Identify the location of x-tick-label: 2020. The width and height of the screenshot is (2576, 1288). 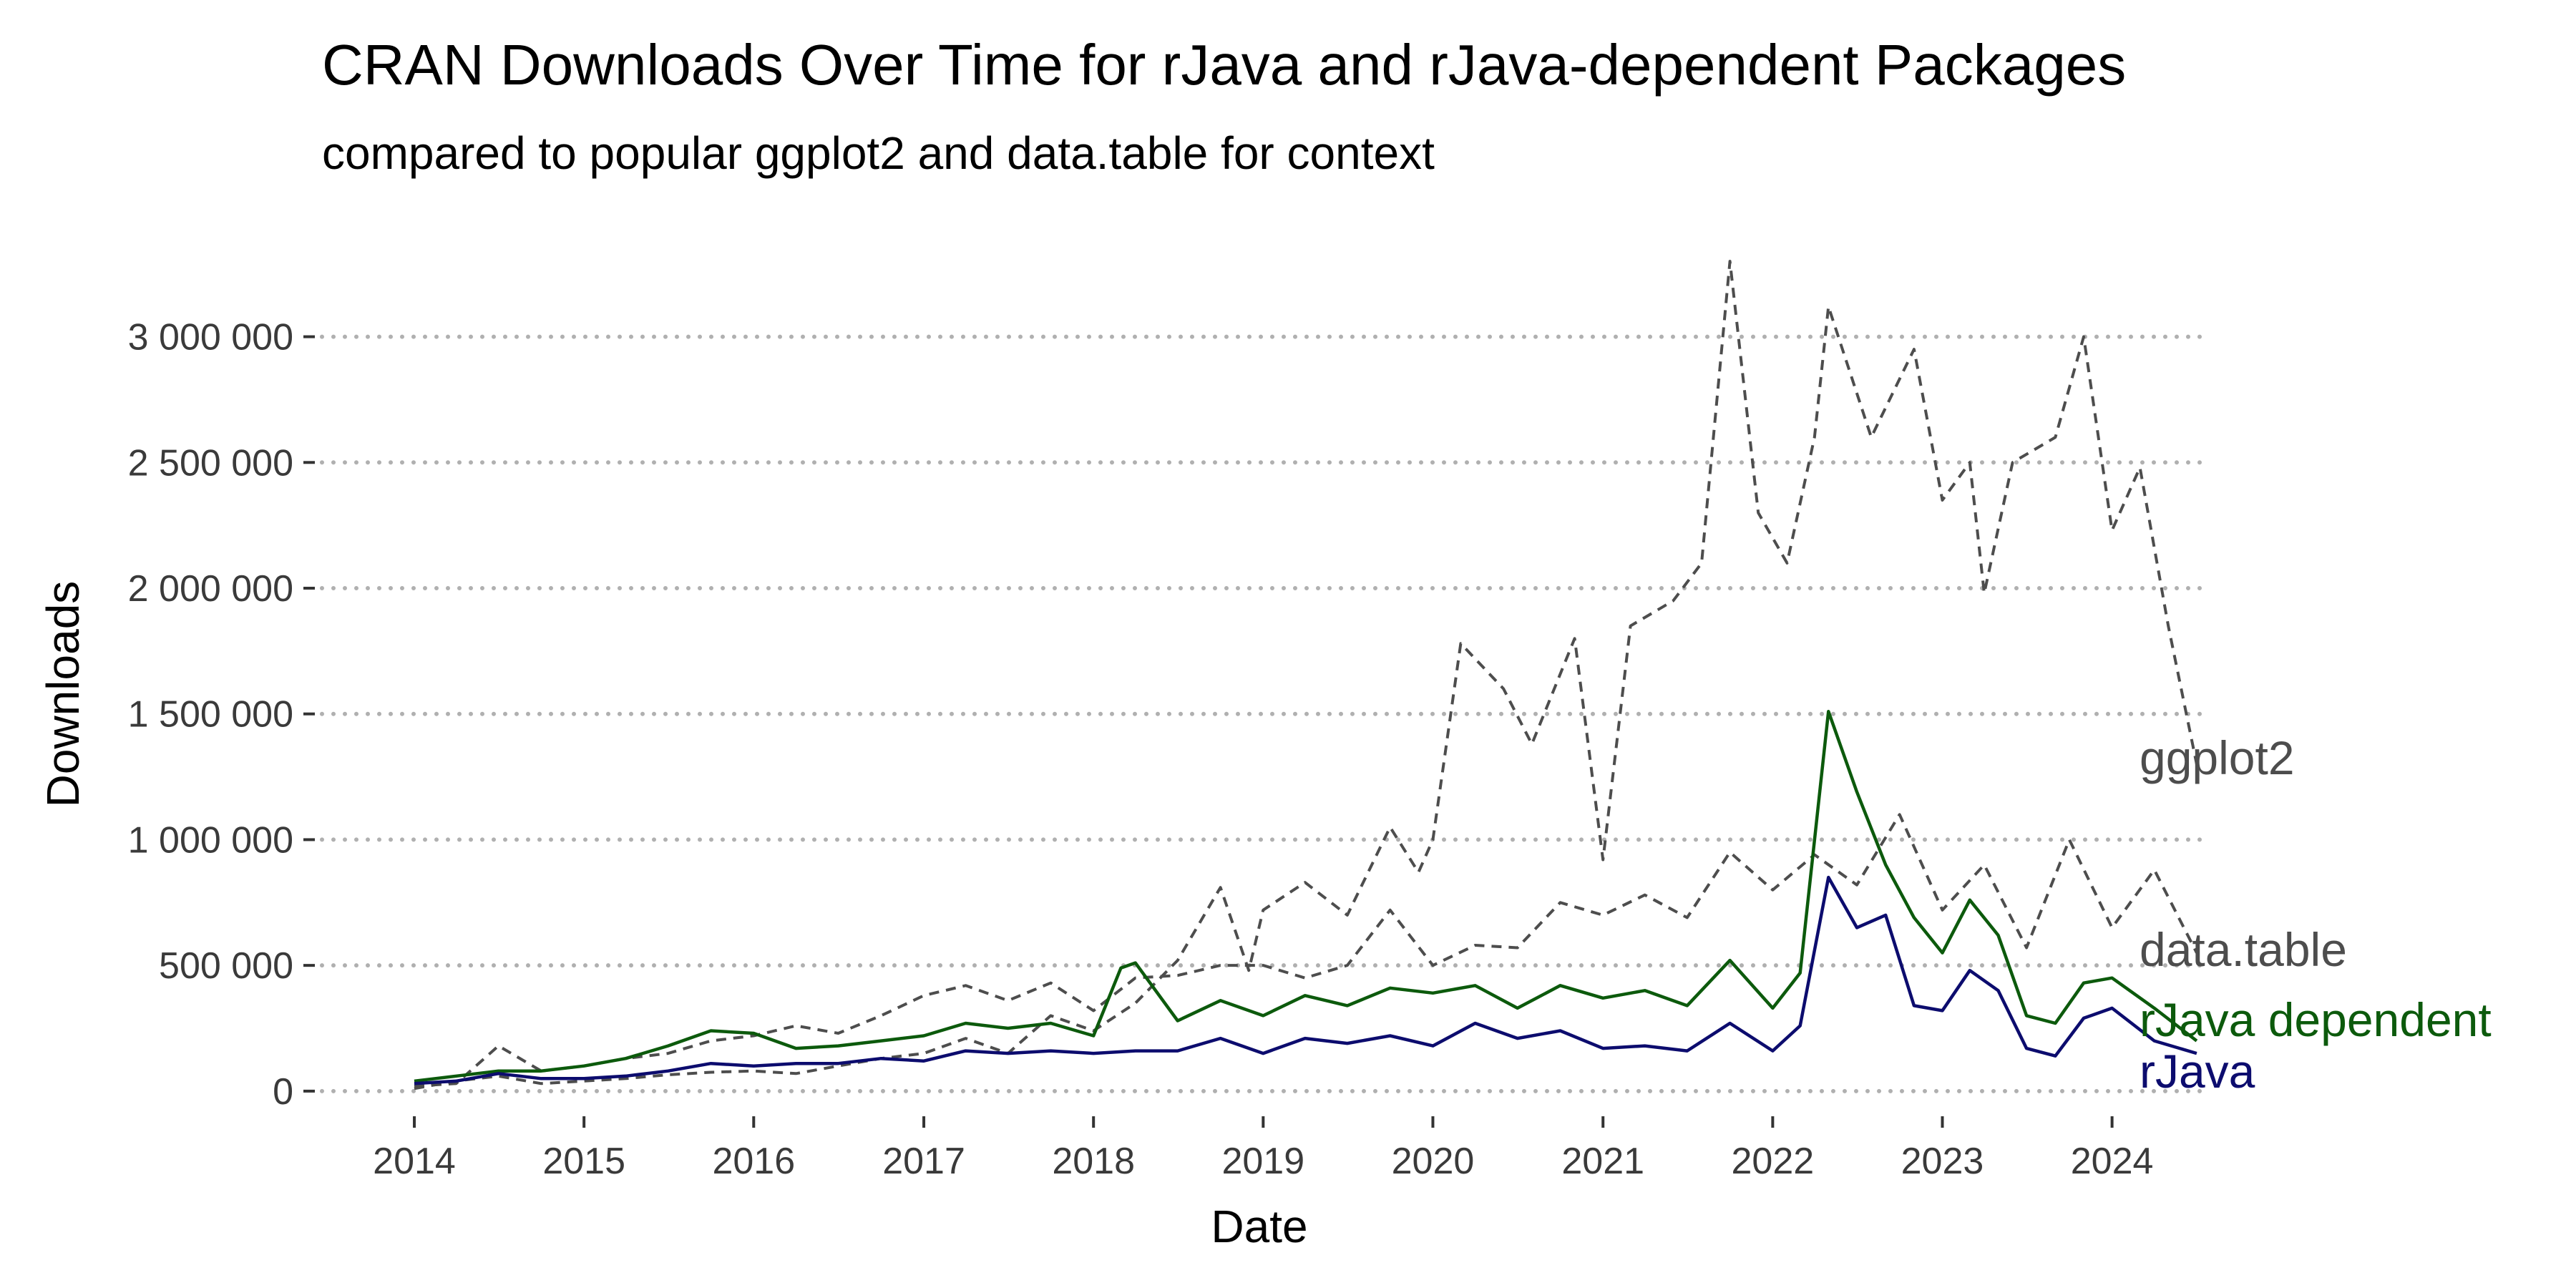
(1433, 1161).